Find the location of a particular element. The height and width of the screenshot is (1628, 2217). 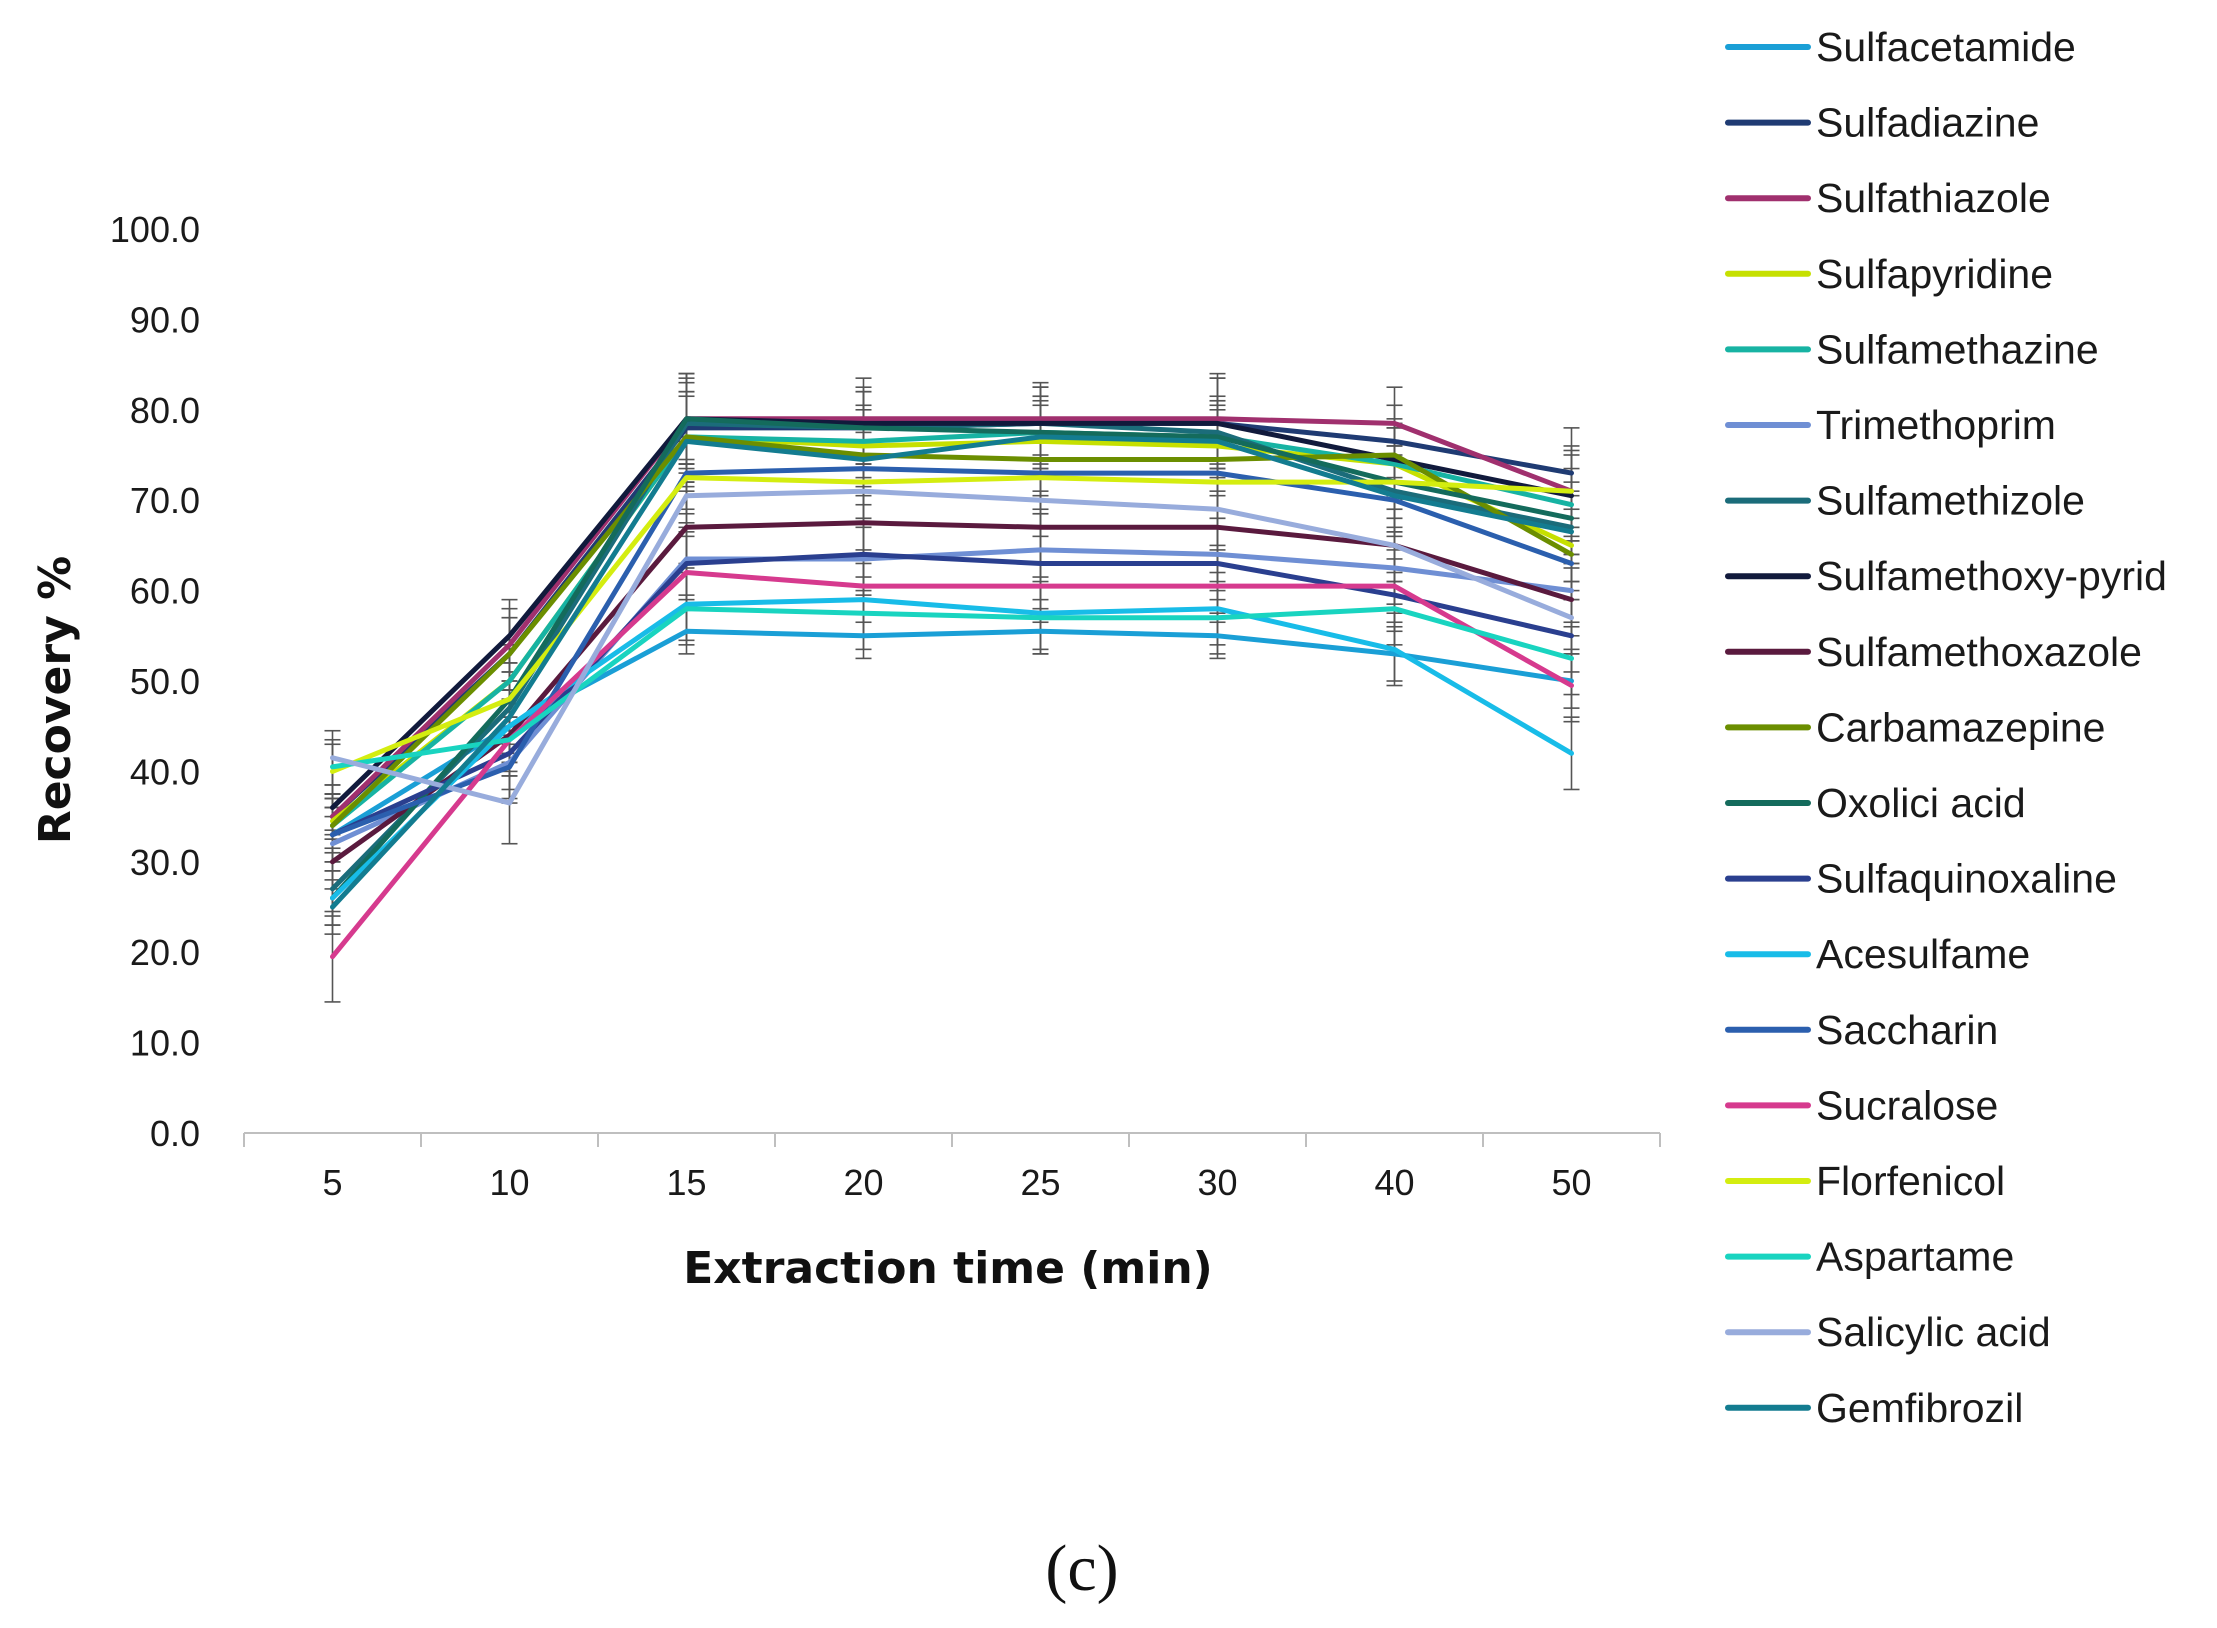

legend-label-aspartame: Aspartame is located at coordinates (1915, 1257).